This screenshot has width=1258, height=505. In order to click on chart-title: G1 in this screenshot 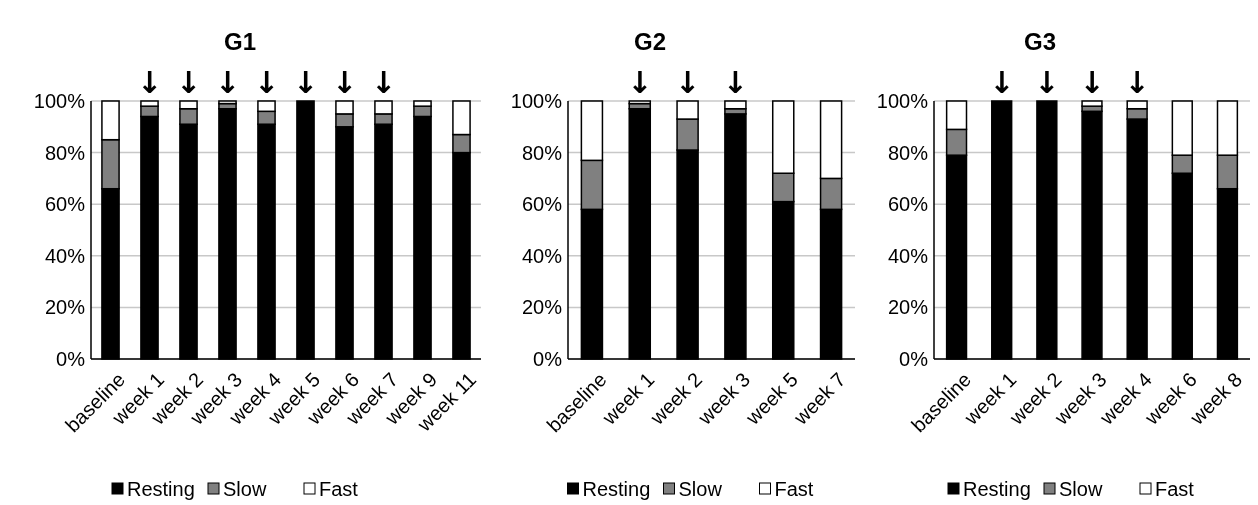, I will do `click(240, 41)`.